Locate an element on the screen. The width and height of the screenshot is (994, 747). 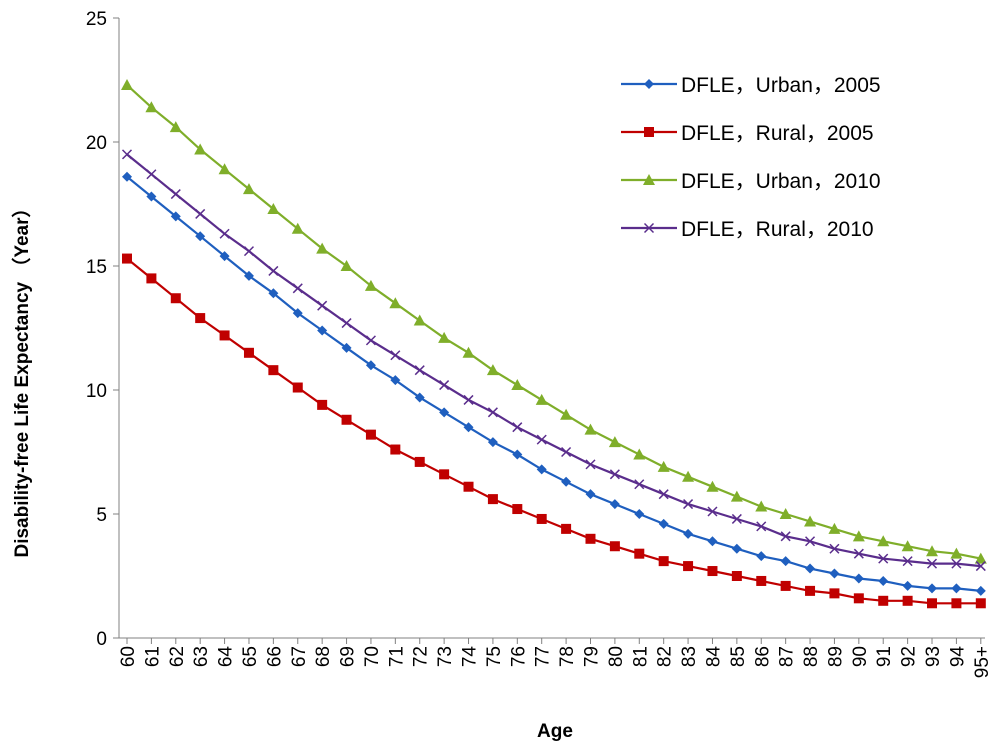
x-tick-label: 94 is located at coordinates (957, 657).